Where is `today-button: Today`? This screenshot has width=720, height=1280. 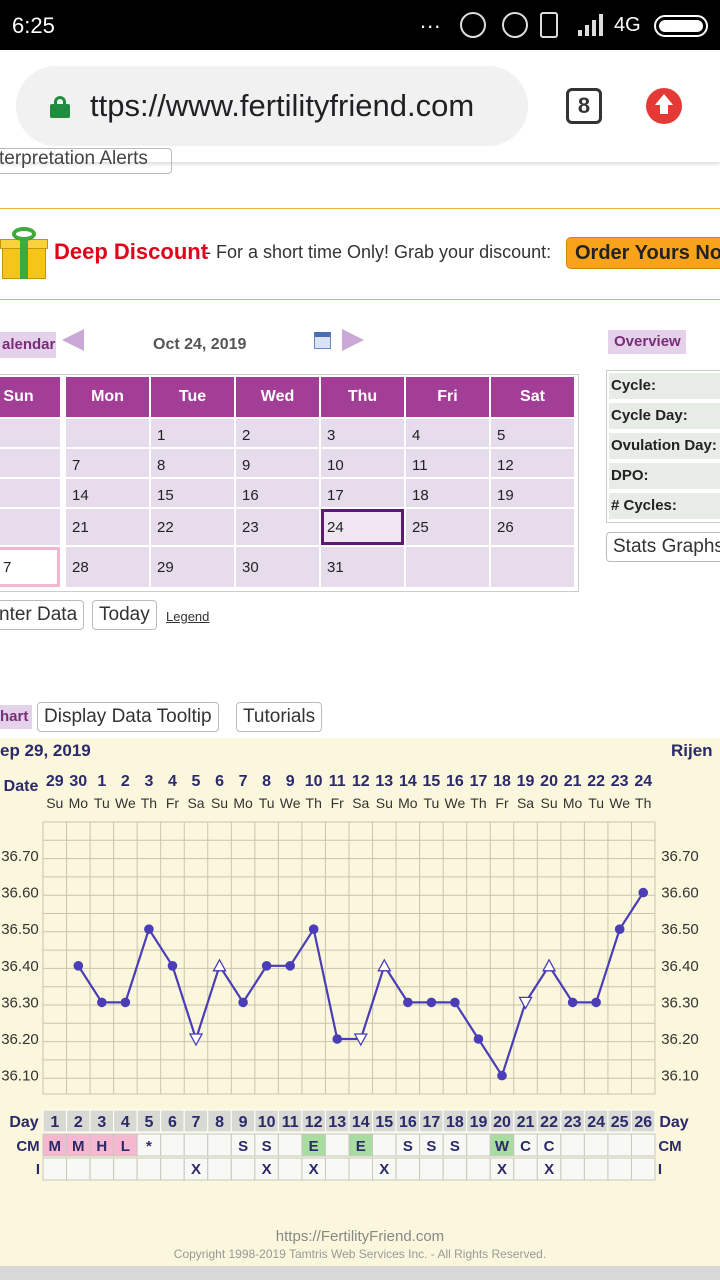 today-button: Today is located at coordinates (124, 615).